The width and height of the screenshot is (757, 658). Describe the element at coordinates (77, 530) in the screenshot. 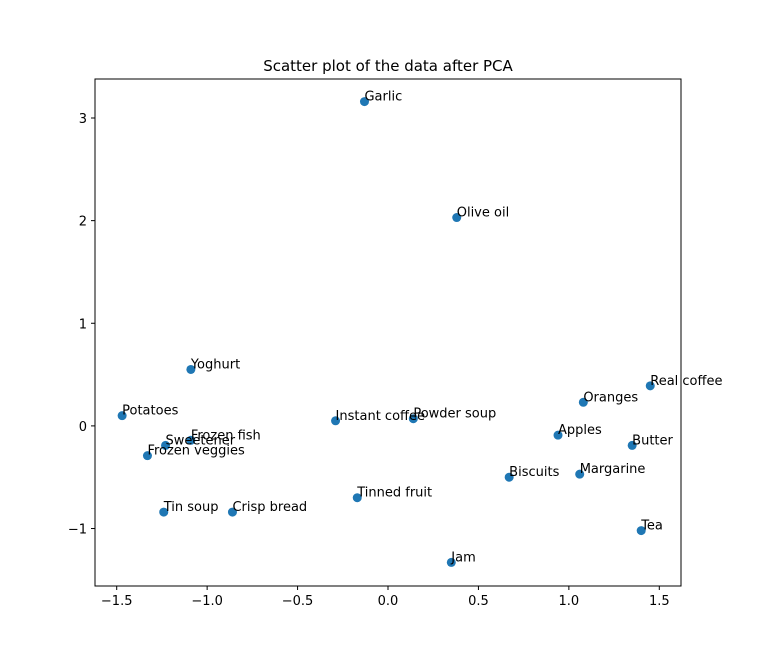

I see `y-tick-label: −1` at that location.